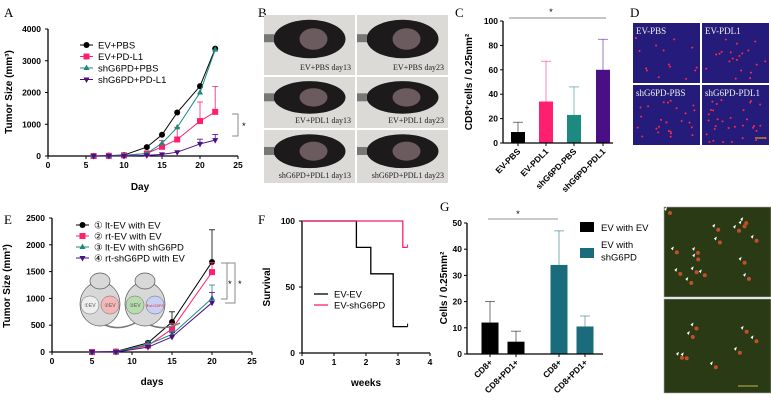 The width and height of the screenshot is (771, 403). Describe the element at coordinates (31, 93) in the screenshot. I see `y-tick-label: 2000` at that location.